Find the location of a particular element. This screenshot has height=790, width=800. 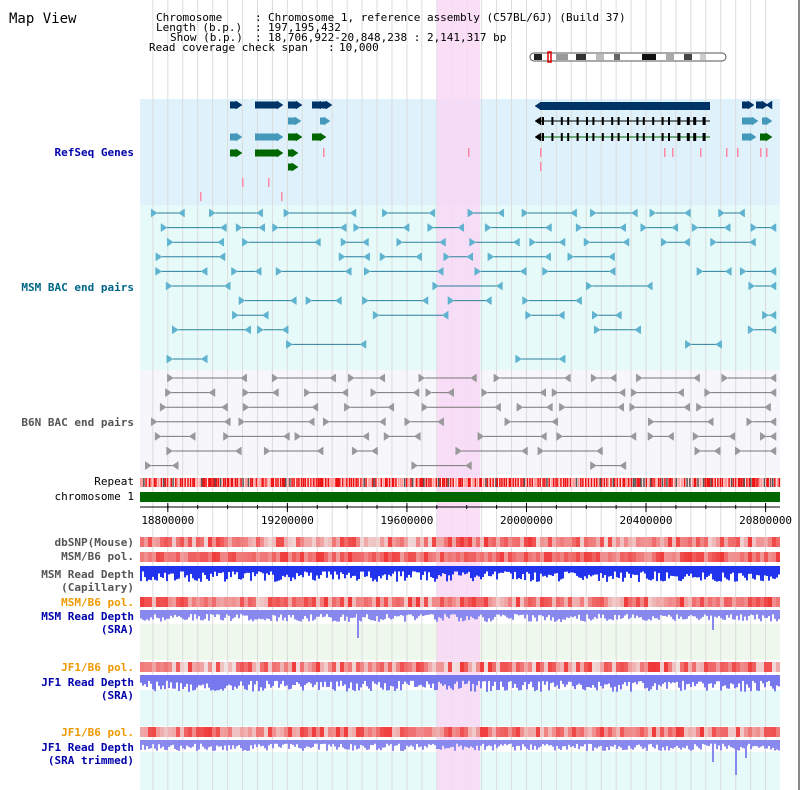

b6n-bac-end-pairs-label: B6N BAC end pairs is located at coordinates (77, 422).